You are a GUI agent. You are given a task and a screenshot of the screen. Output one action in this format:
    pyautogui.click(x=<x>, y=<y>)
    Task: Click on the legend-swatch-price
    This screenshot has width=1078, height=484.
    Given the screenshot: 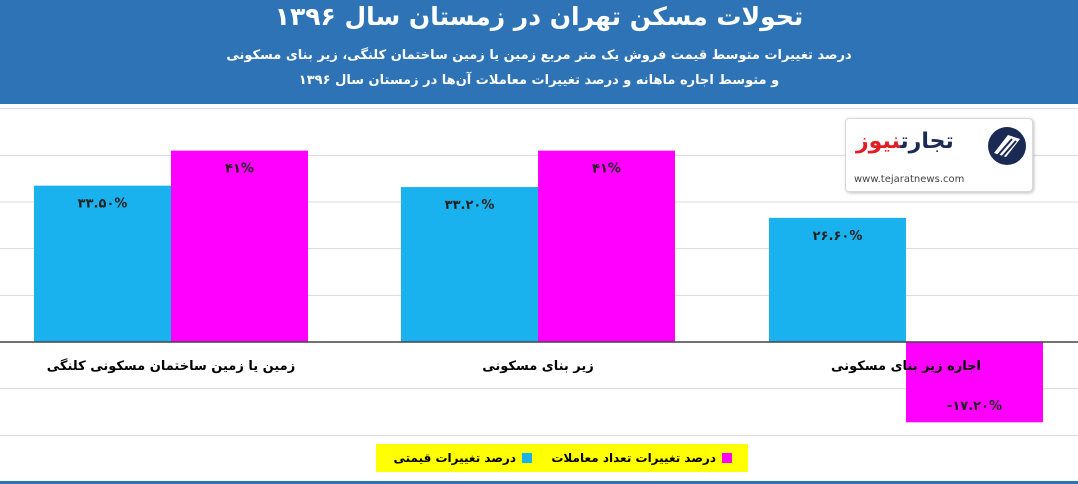 What is the action you would take?
    pyautogui.click(x=527, y=458)
    